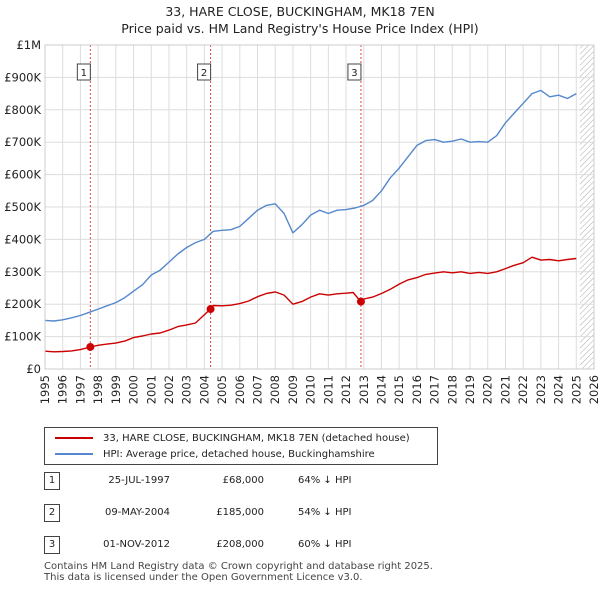  Describe the element at coordinates (52, 481) in the screenshot. I see `sale-marker: 1` at that location.